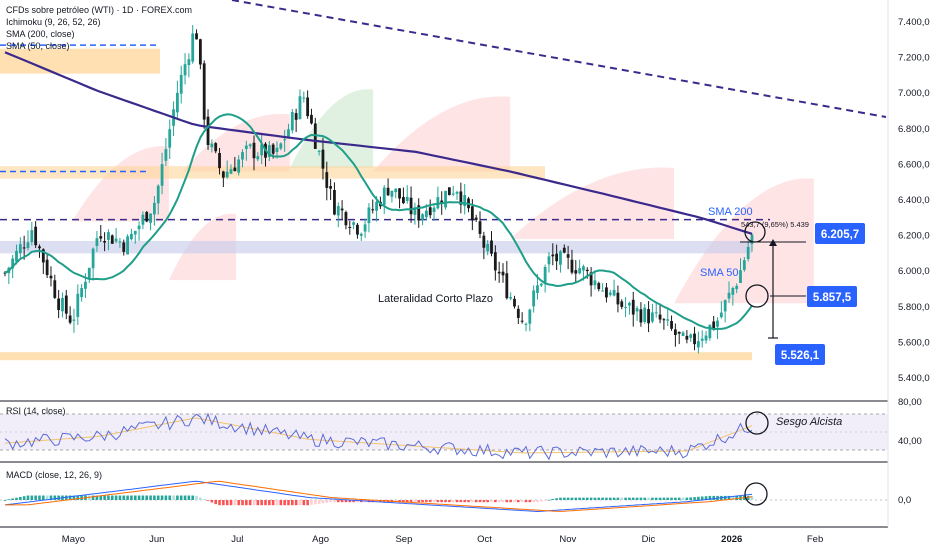  What do you see at coordinates (320, 539) in the screenshot?
I see `time-tick: Ago` at bounding box center [320, 539].